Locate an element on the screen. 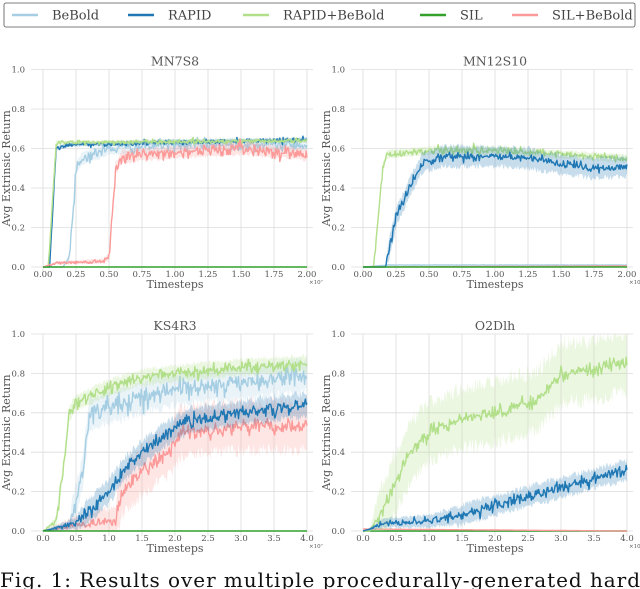 This screenshot has width=640, height=589. legend-item-rapid: RAPID is located at coordinates (169, 16).